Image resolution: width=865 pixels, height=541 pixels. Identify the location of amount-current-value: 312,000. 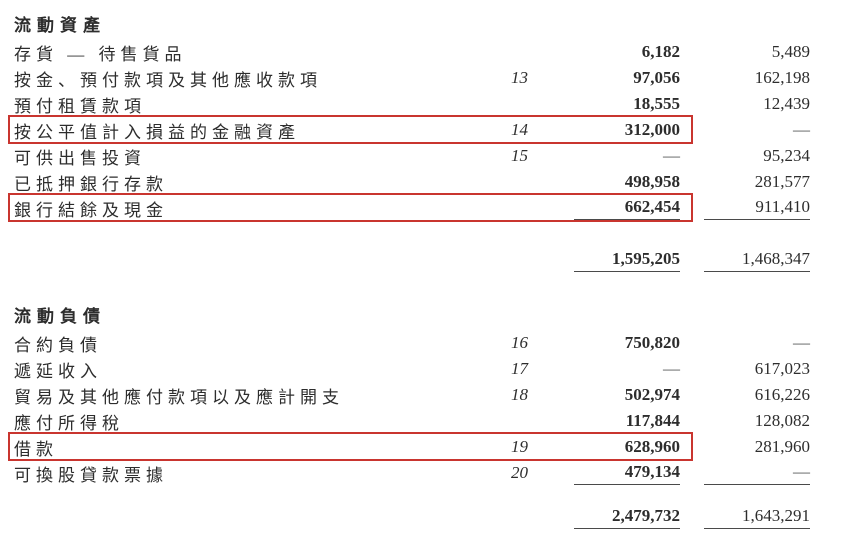
(652, 129).